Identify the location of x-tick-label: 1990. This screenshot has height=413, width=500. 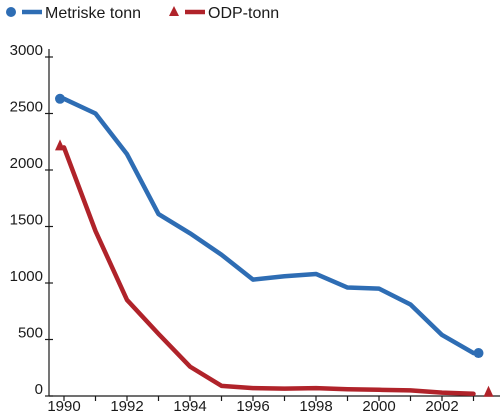
(63, 405).